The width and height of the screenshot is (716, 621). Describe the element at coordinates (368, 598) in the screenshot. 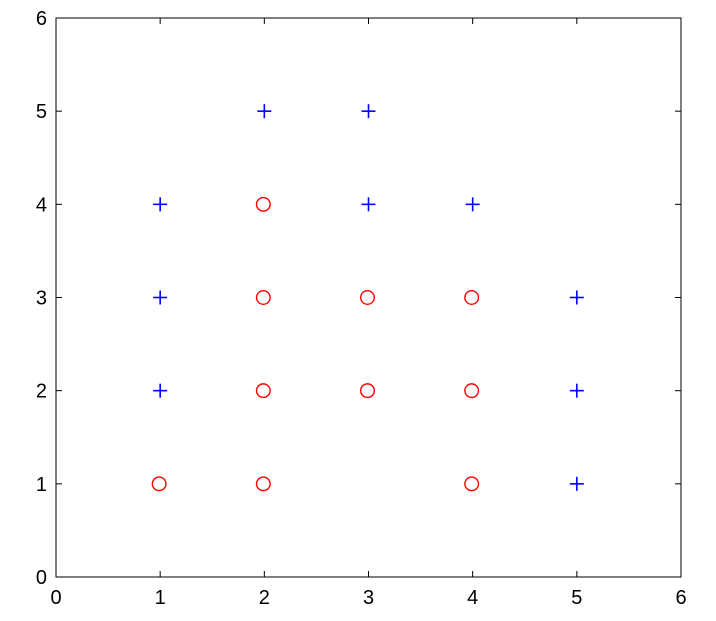

I see `x-tick-label: 3` at that location.